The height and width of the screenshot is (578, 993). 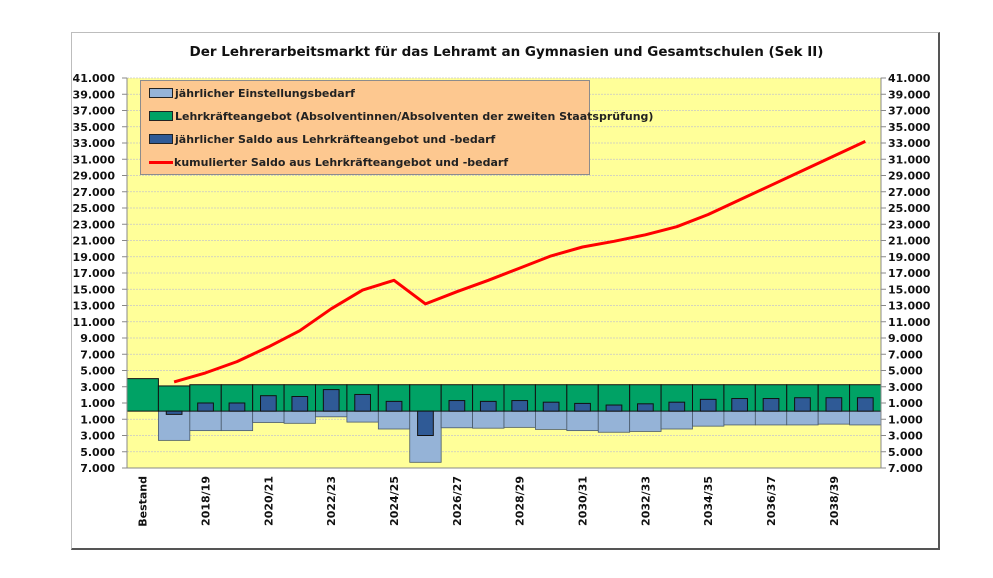 I want to click on legend-item-einstellungsbedarf: jährlicher Einstellungsbedarf, so click(x=252, y=93).